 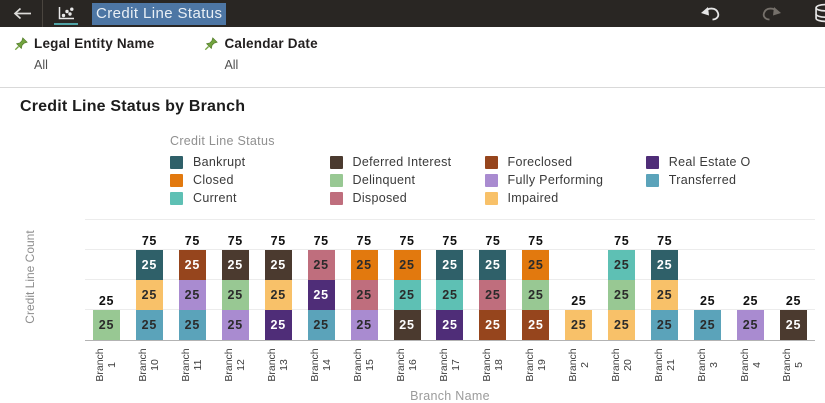 What do you see at coordinates (231, 65) in the screenshot?
I see `filter-value: All` at bounding box center [231, 65].